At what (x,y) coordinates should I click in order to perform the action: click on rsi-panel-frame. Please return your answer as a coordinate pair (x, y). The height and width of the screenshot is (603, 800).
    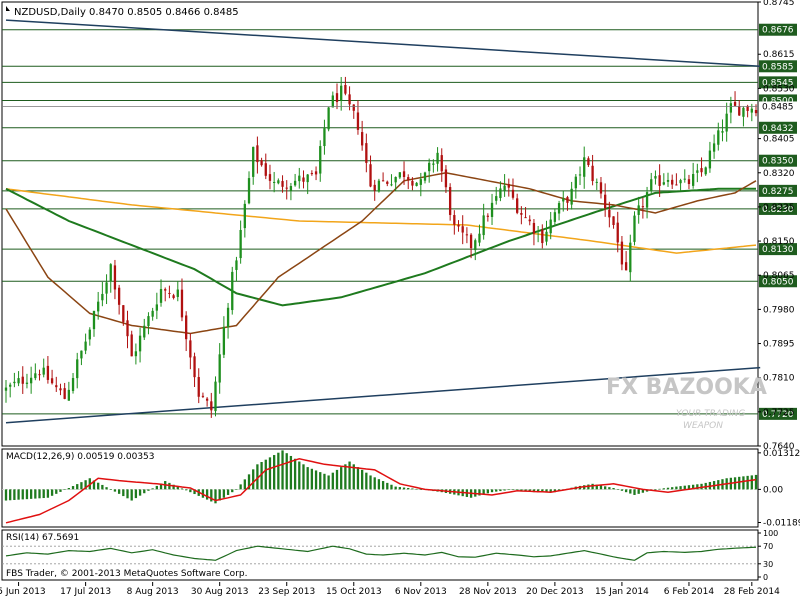
    Looking at the image, I should click on (380, 555).